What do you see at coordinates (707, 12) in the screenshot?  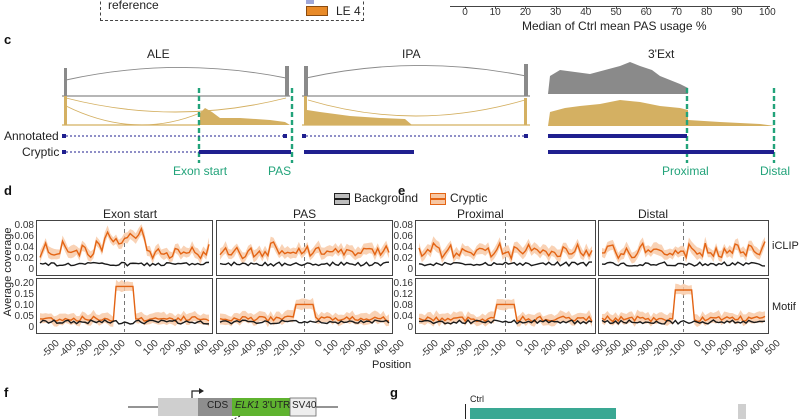 I see `top-axis-tick-label: 80` at bounding box center [707, 12].